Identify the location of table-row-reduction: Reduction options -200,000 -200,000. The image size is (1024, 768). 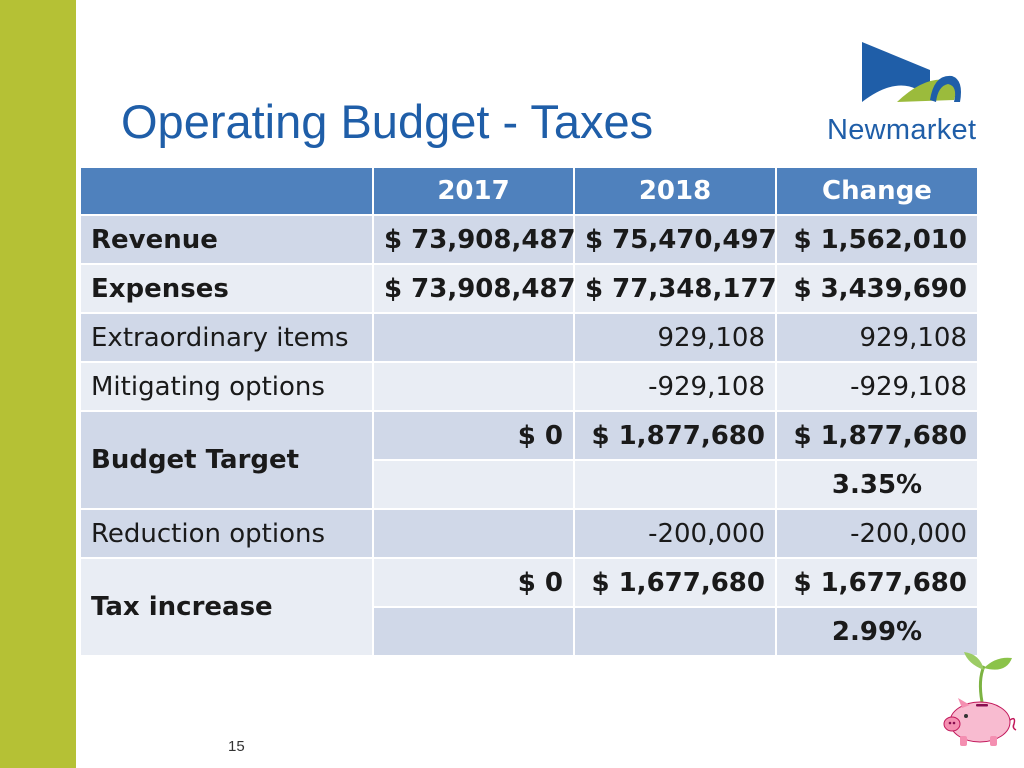
(529, 533).